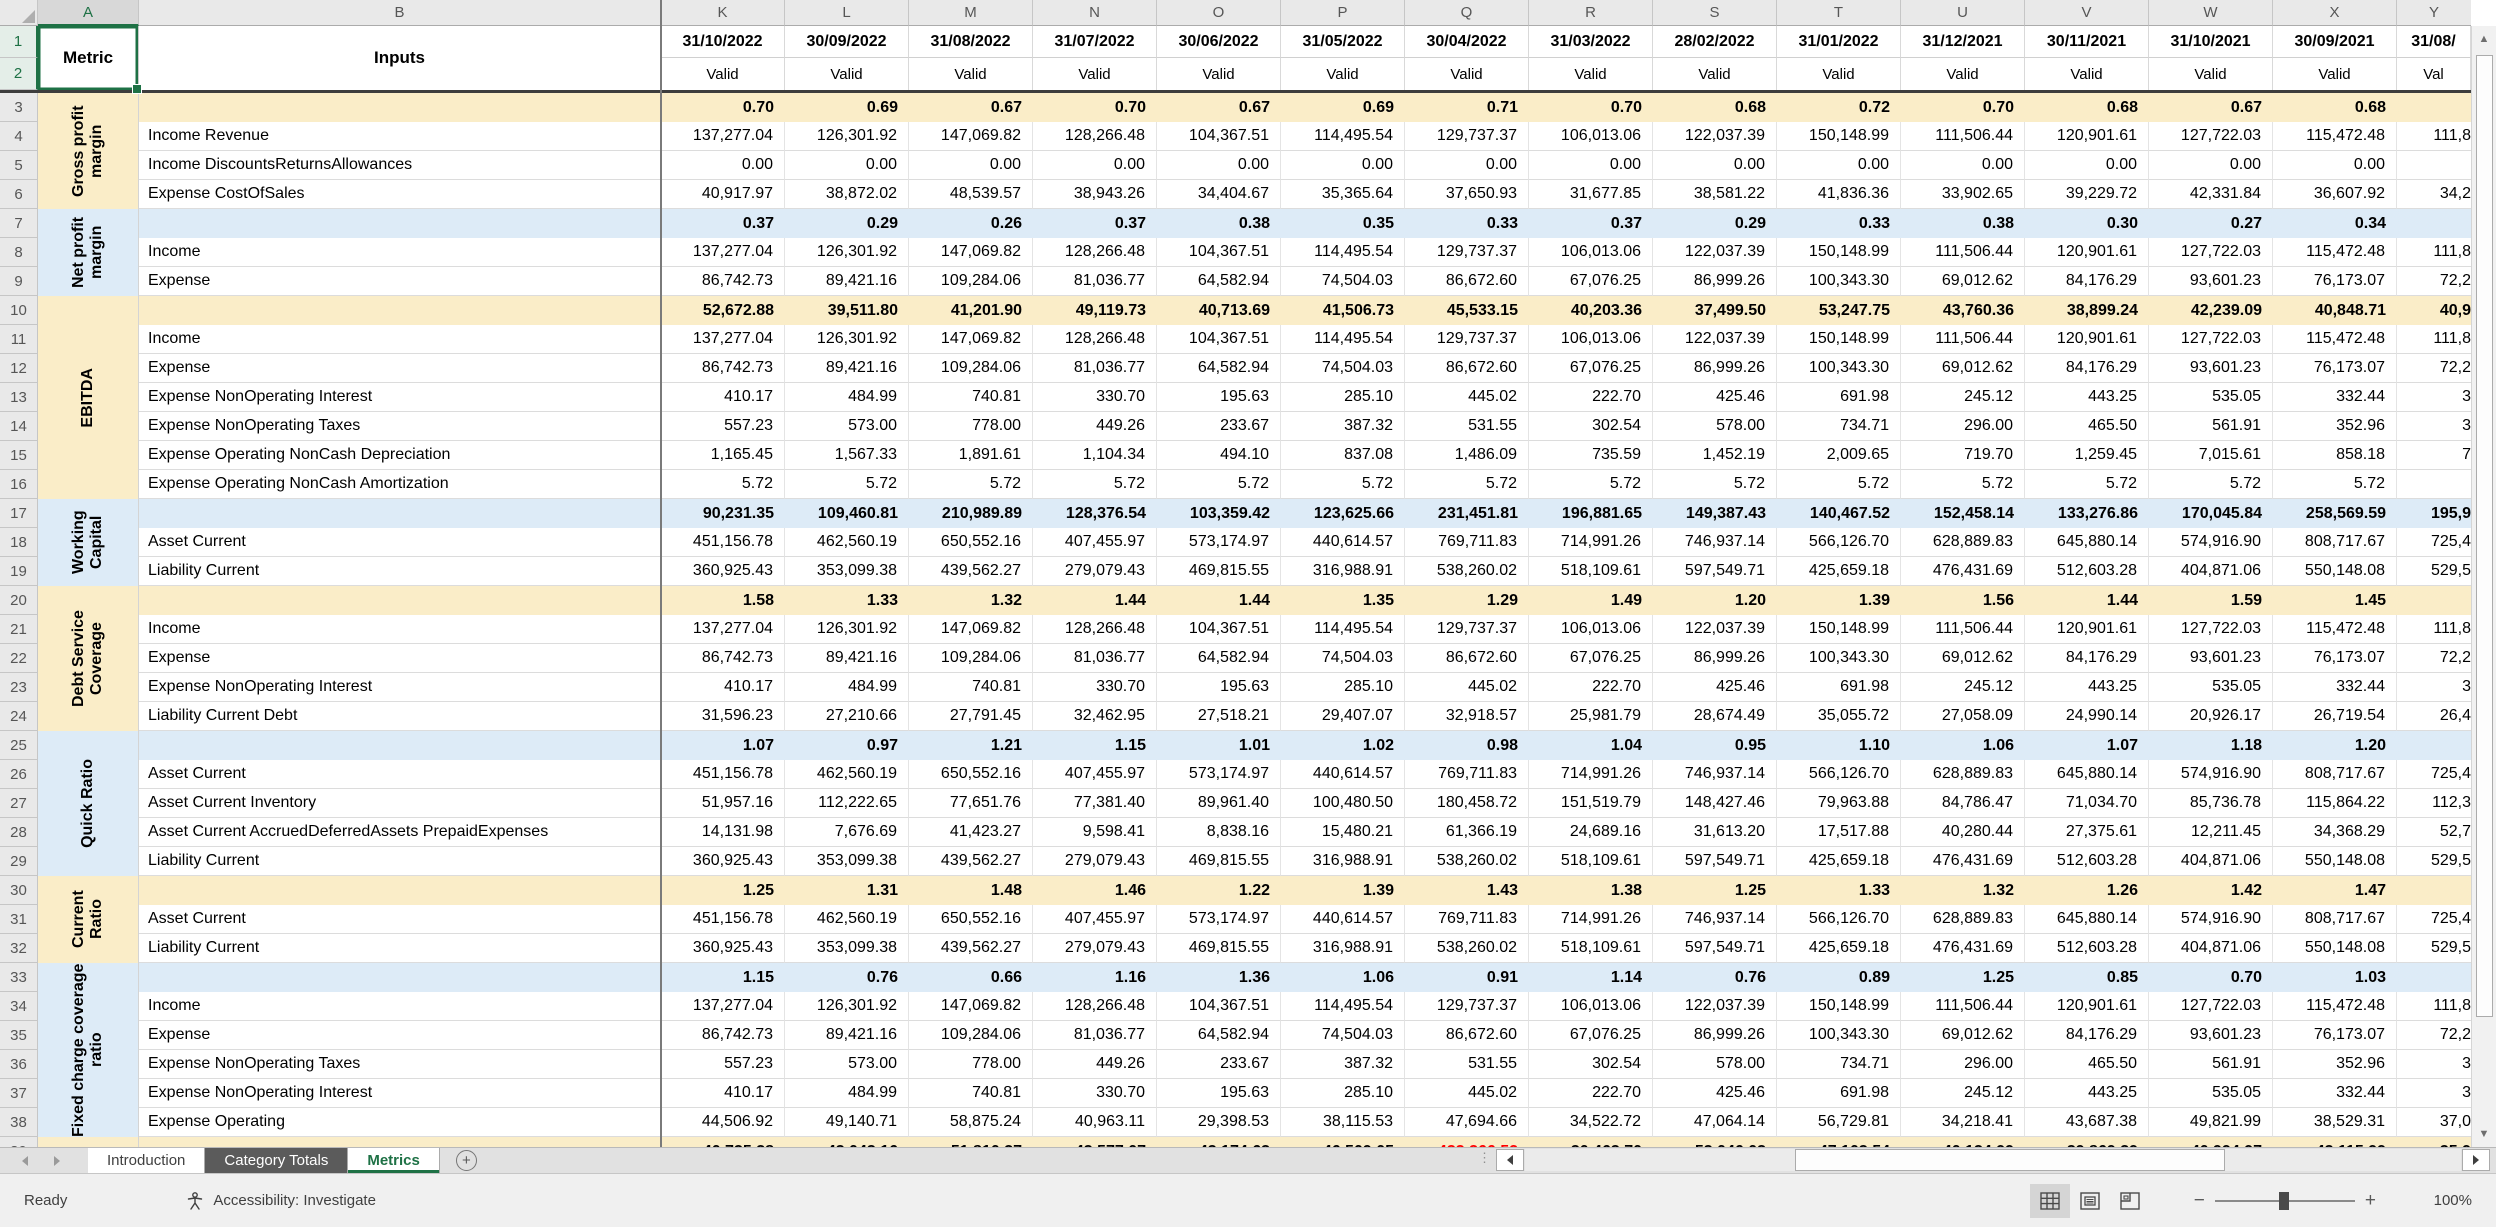 The width and height of the screenshot is (2496, 1227). What do you see at coordinates (2434, 948) in the screenshot?
I see `cell-Y32: 529,5` at bounding box center [2434, 948].